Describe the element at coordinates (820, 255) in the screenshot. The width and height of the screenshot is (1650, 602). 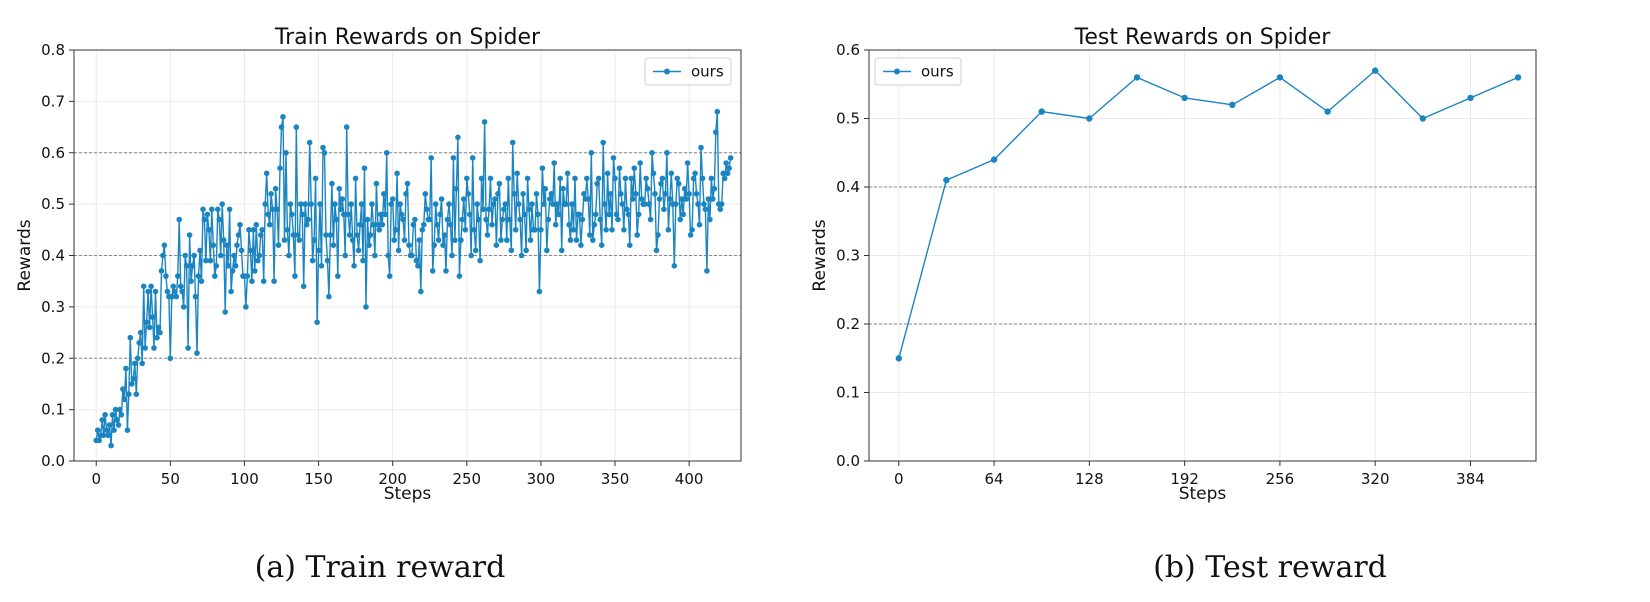
I see `y-axis-label: Rewards` at that location.